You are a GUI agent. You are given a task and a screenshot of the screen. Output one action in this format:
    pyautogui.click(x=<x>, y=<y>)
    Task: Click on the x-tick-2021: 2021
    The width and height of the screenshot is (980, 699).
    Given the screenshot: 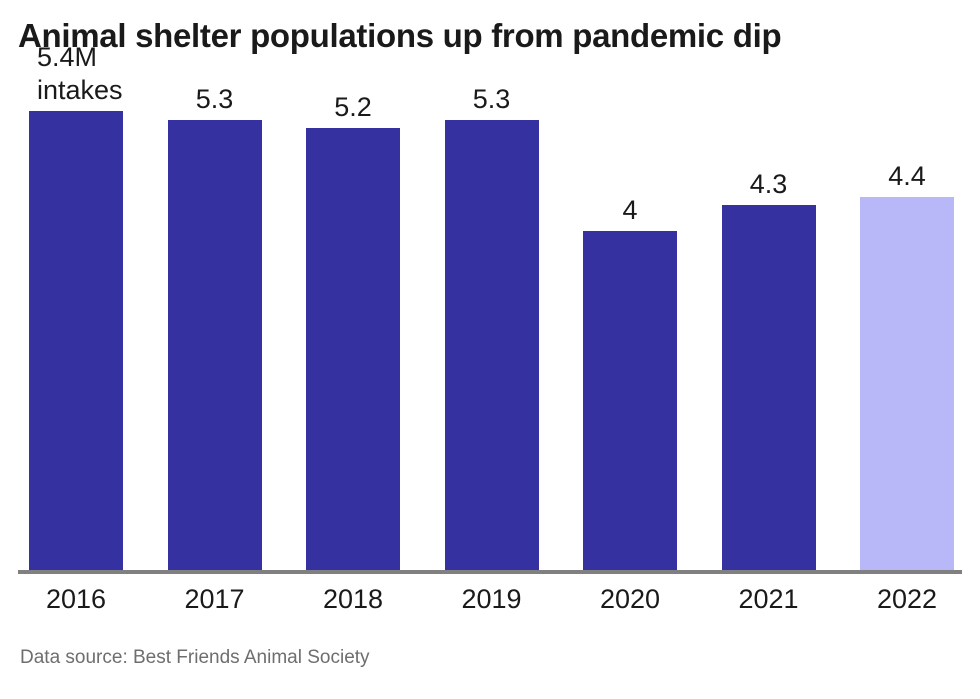 What is the action you would take?
    pyautogui.click(x=768, y=599)
    